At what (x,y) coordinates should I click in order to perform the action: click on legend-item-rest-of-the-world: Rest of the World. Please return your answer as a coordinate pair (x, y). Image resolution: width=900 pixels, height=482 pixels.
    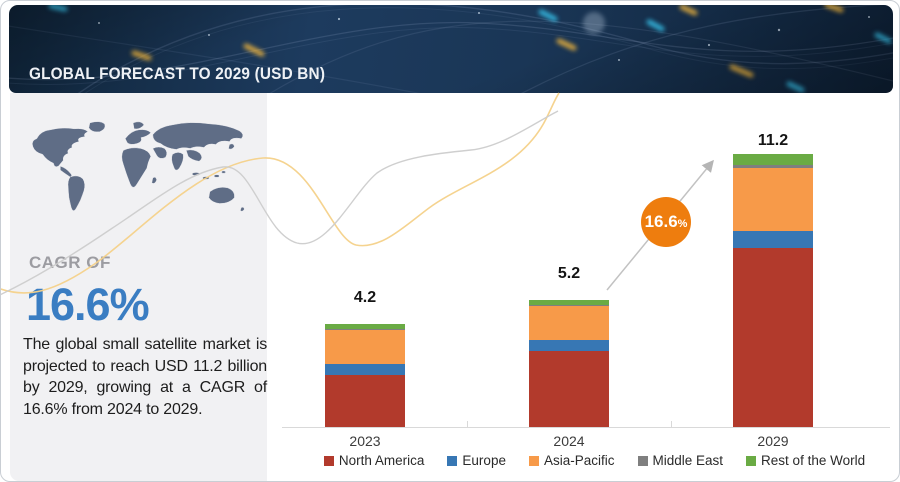
    Looking at the image, I should click on (805, 460).